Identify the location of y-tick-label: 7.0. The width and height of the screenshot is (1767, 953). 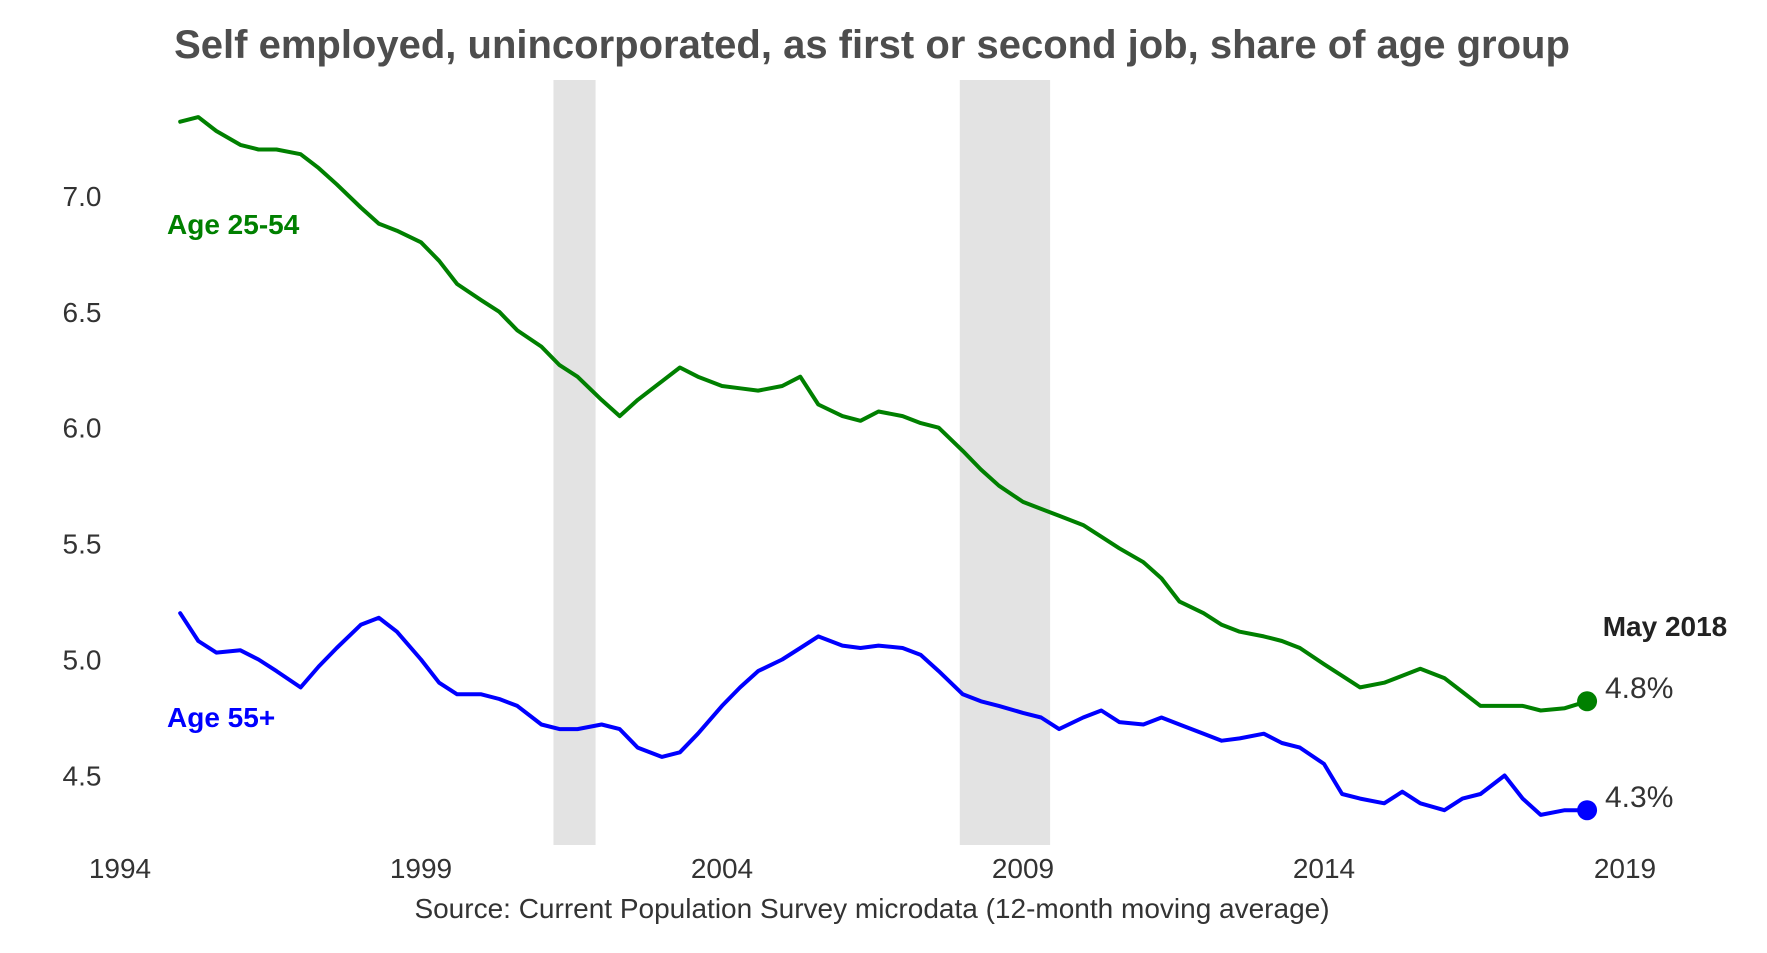
(82, 196).